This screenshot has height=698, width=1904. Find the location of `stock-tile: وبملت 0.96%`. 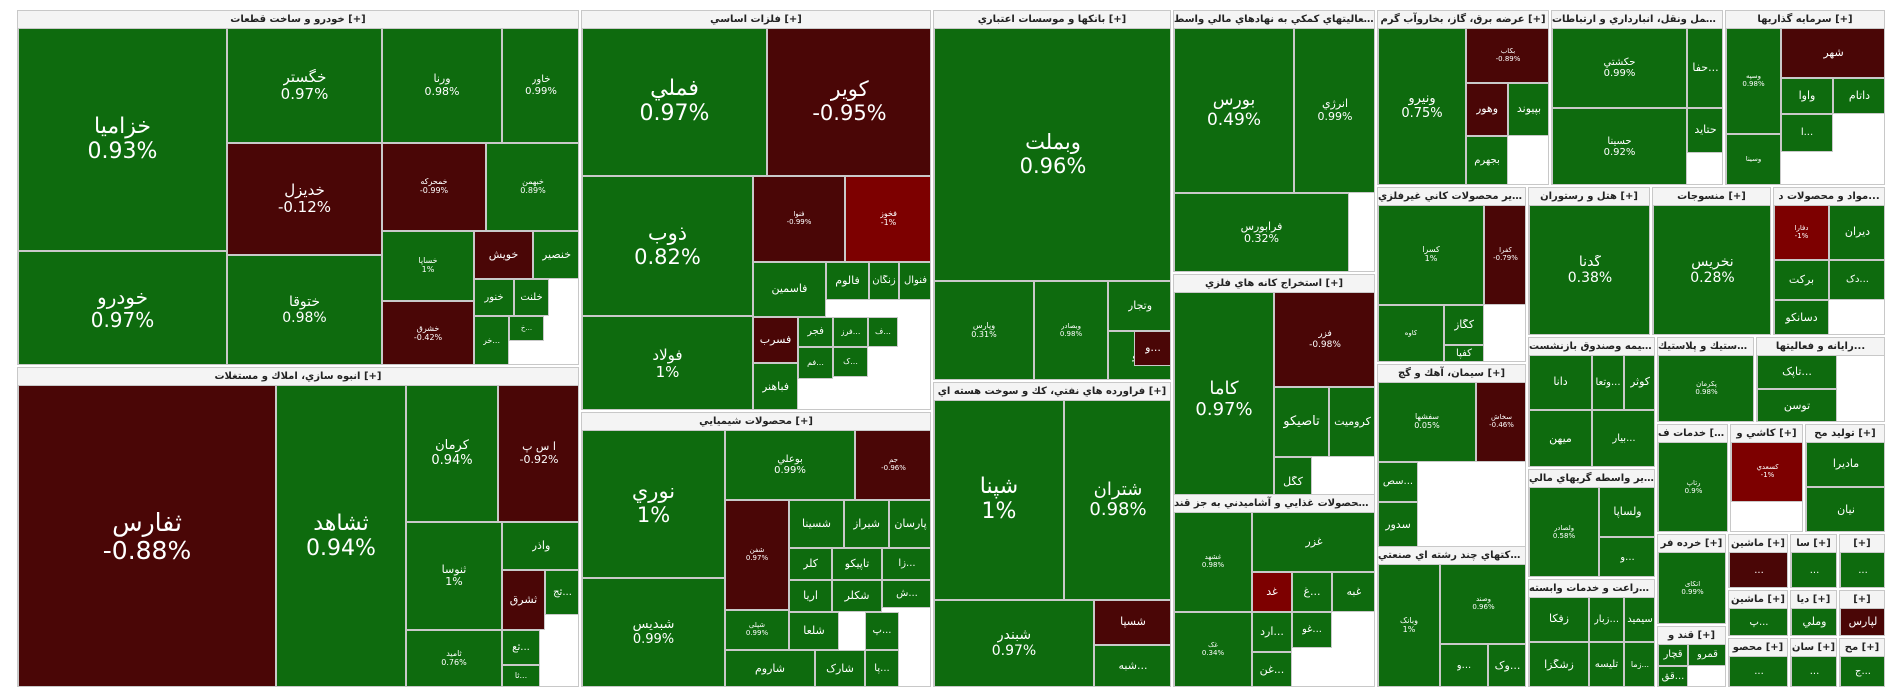

stock-tile: وبملت 0.96% is located at coordinates (1052, 154).